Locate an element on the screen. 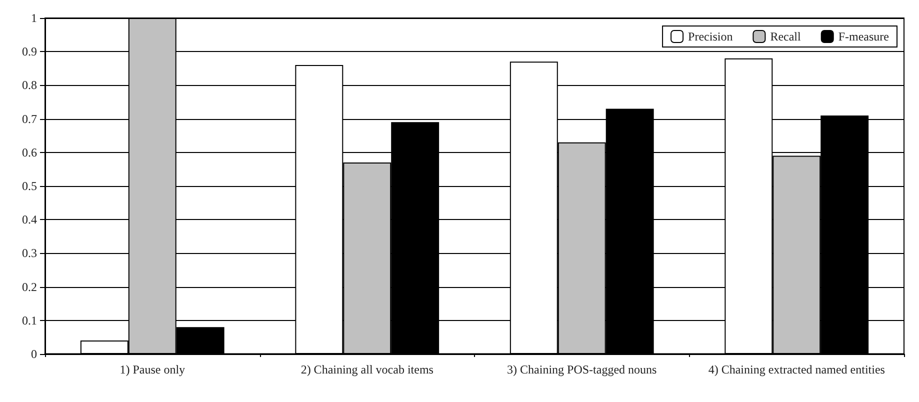  legend-label: F-measure is located at coordinates (864, 37).